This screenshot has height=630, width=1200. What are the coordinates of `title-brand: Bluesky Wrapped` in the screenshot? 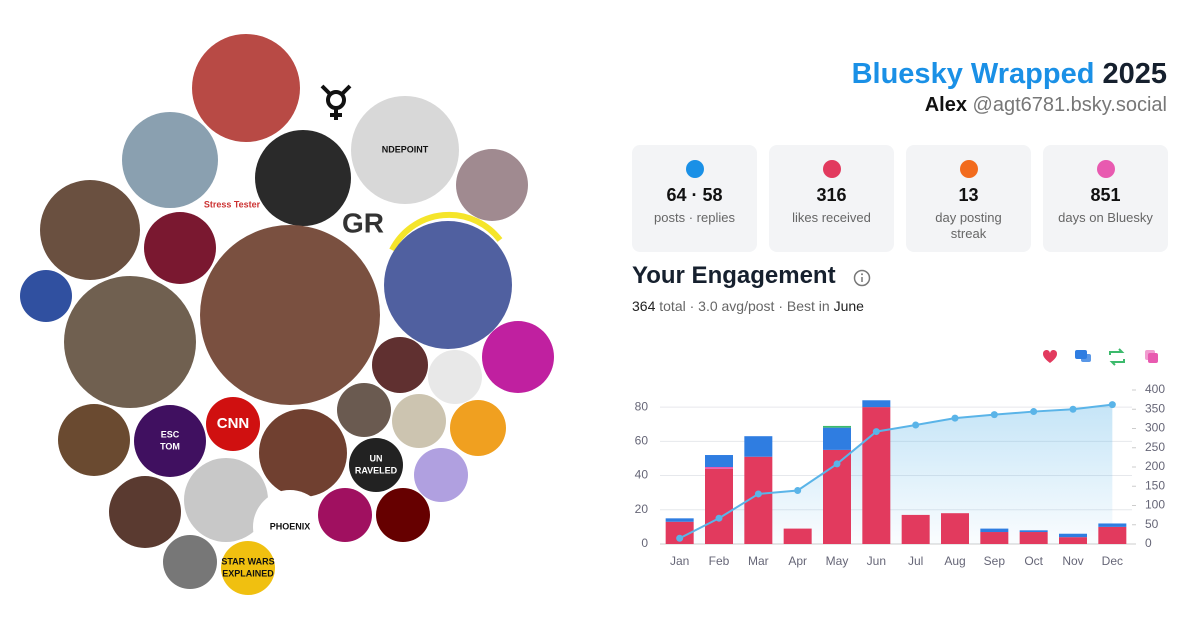 It's located at (973, 74).